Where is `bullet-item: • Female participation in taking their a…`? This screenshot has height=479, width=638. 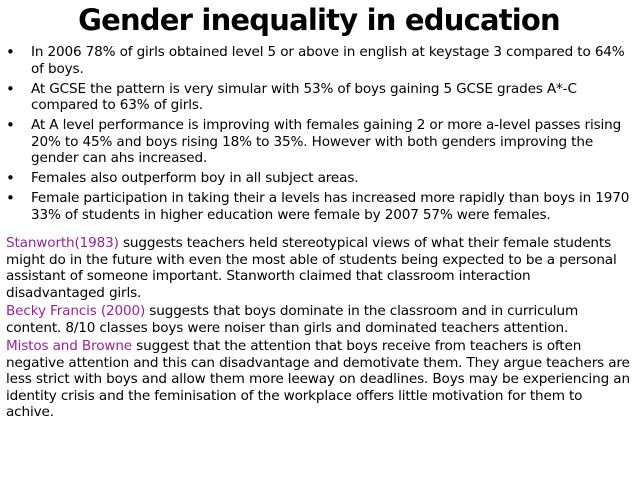
bullet-item: • Female participation in taking their a… is located at coordinates (318, 206).